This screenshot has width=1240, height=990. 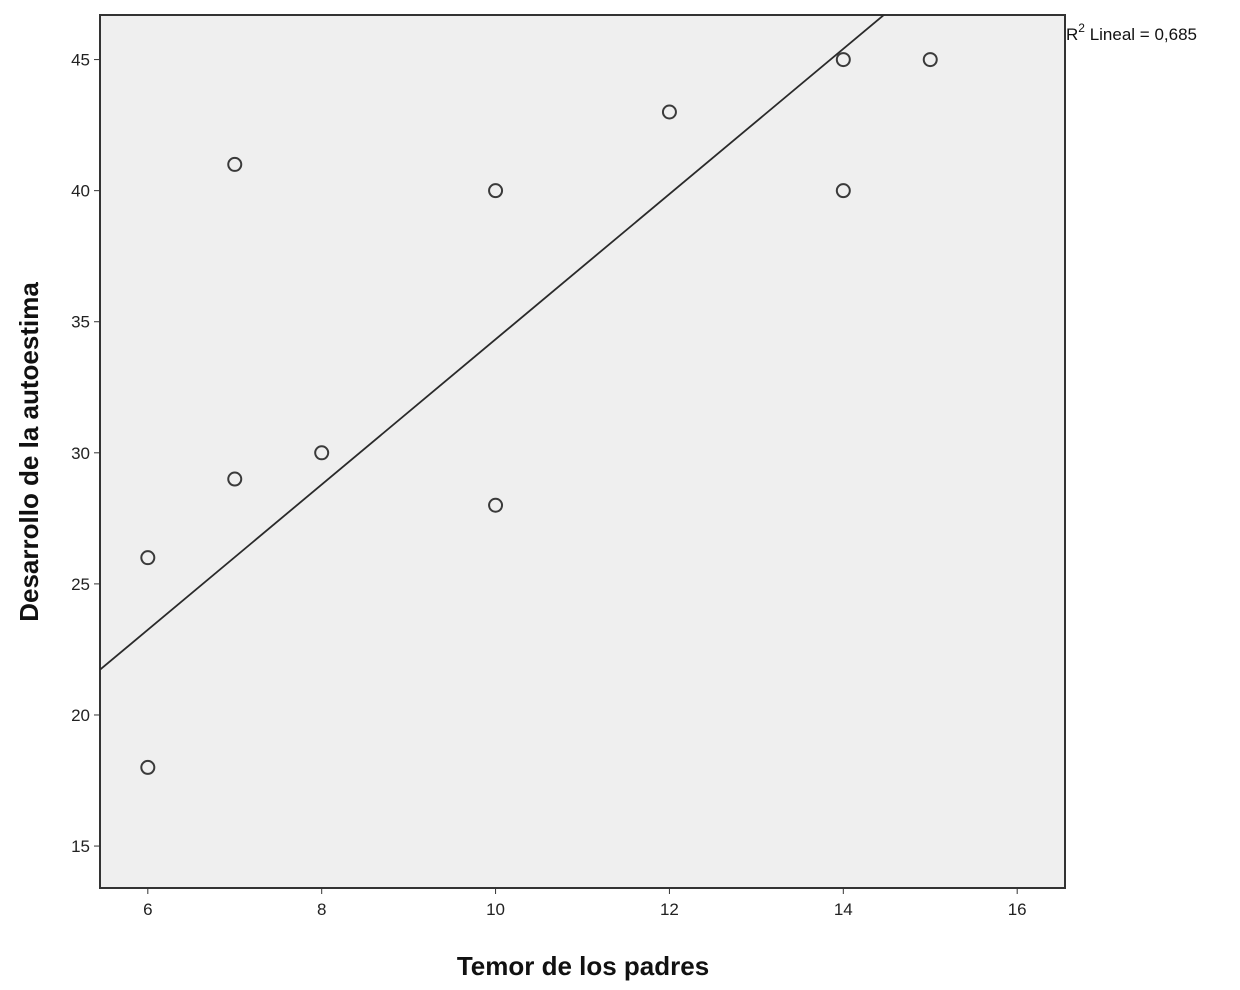 I want to click on r2-superscript: 2, so click(x=1081, y=28).